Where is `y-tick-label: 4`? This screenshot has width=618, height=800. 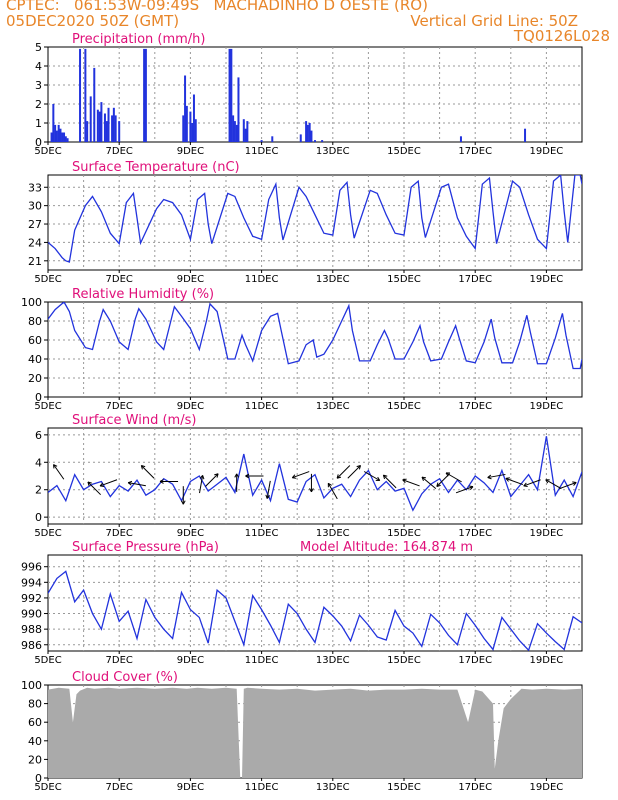 y-tick-label: 4 is located at coordinates (38, 462).